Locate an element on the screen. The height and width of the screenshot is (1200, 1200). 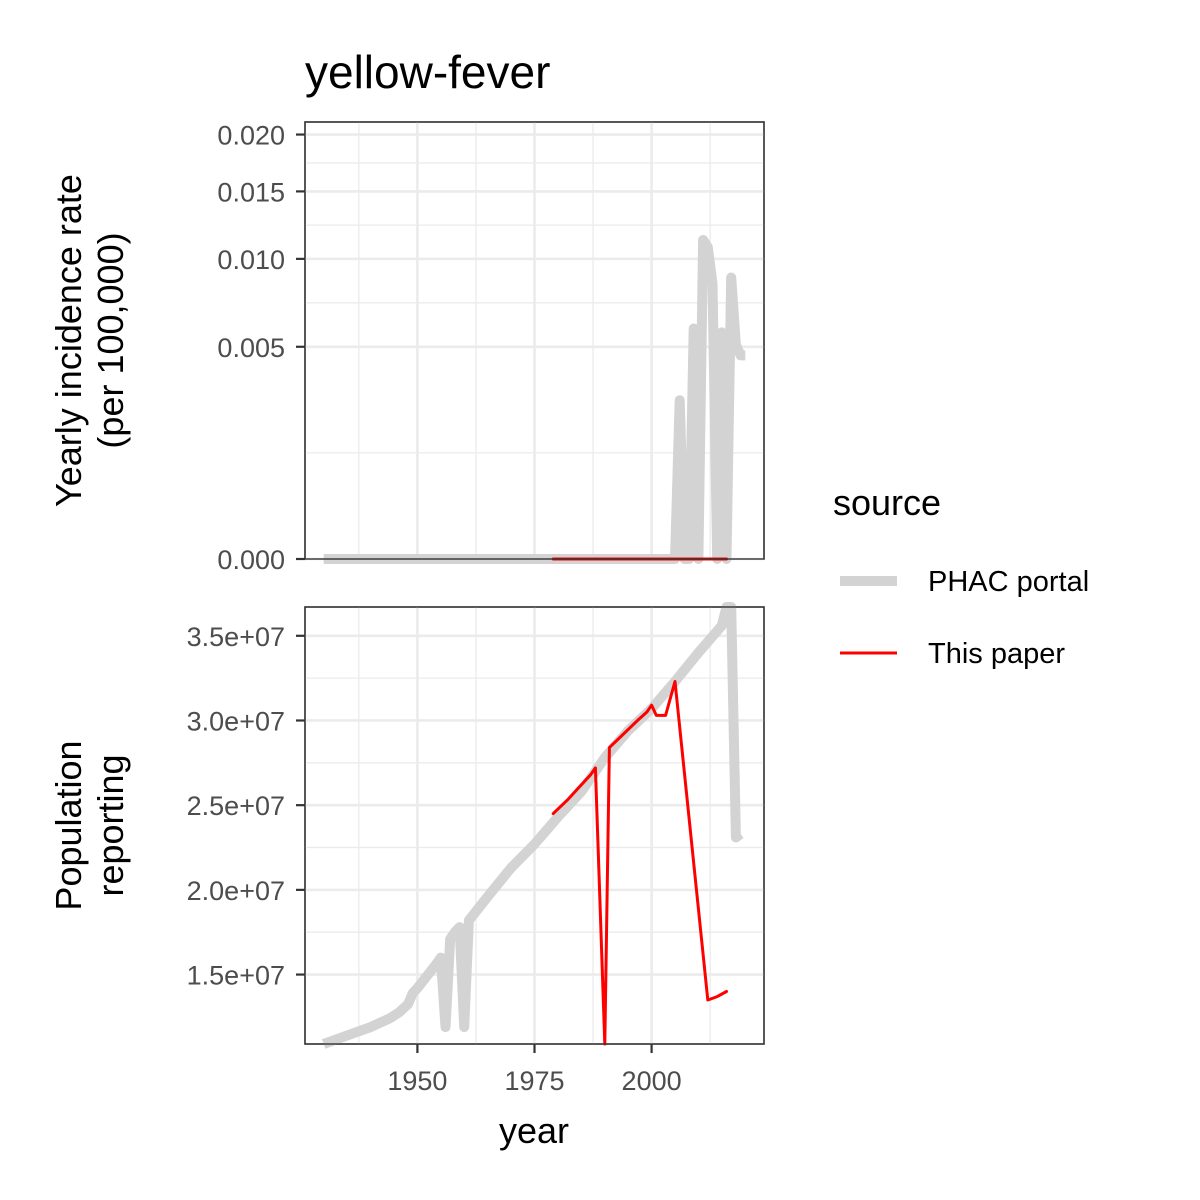
bottom-x-axis-title: year is located at coordinates (534, 1130).